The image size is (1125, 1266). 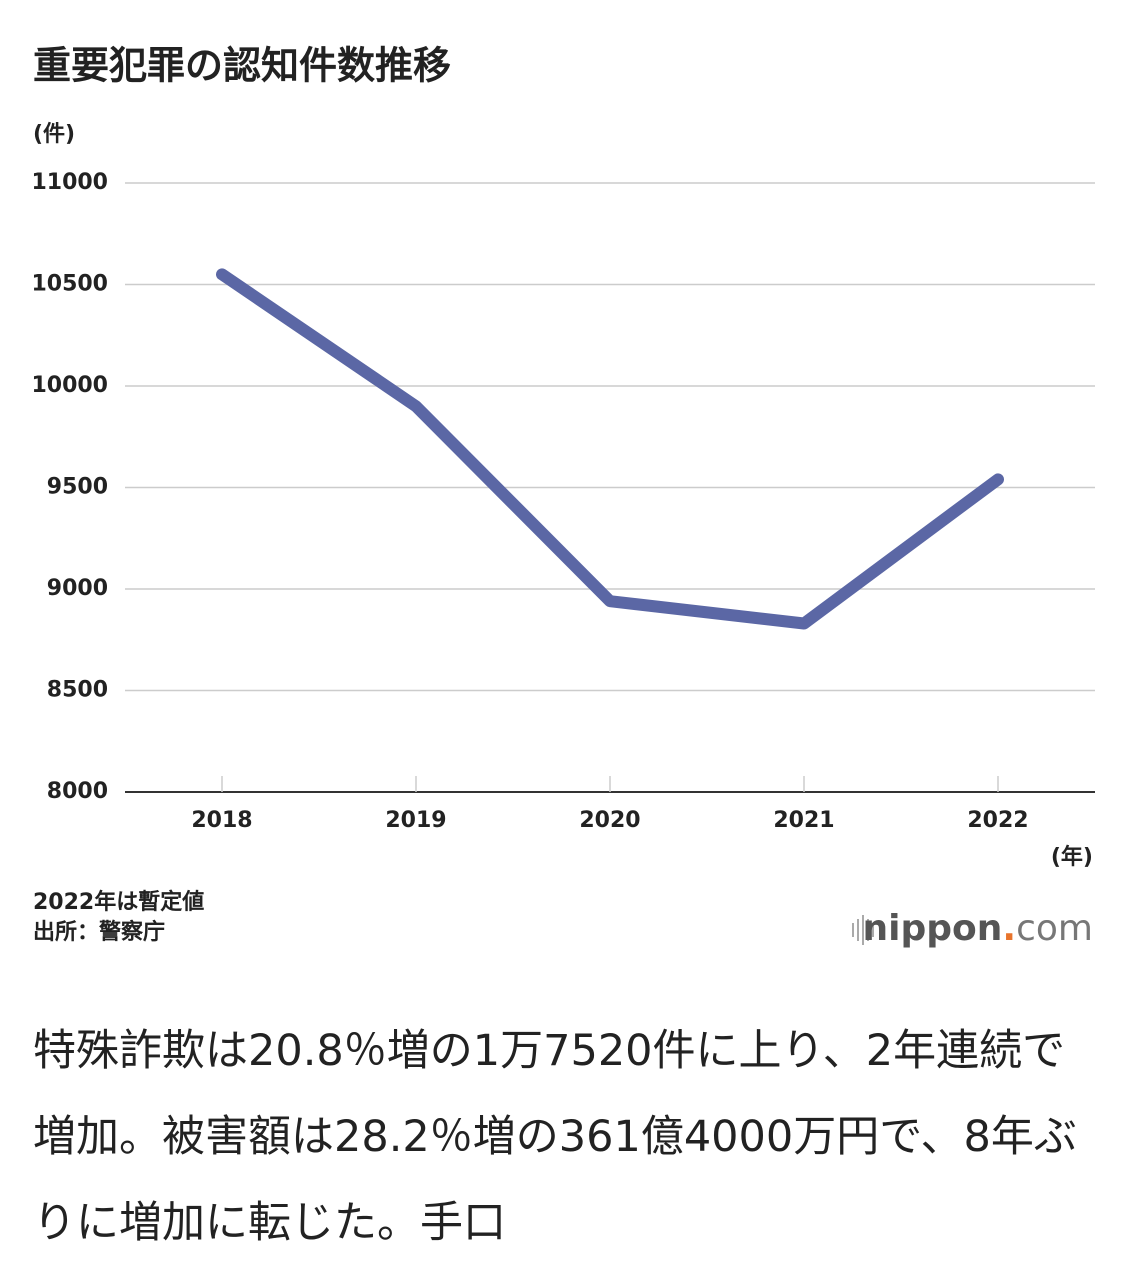 What do you see at coordinates (77, 487) in the screenshot?
I see `y-tick-label: 9500` at bounding box center [77, 487].